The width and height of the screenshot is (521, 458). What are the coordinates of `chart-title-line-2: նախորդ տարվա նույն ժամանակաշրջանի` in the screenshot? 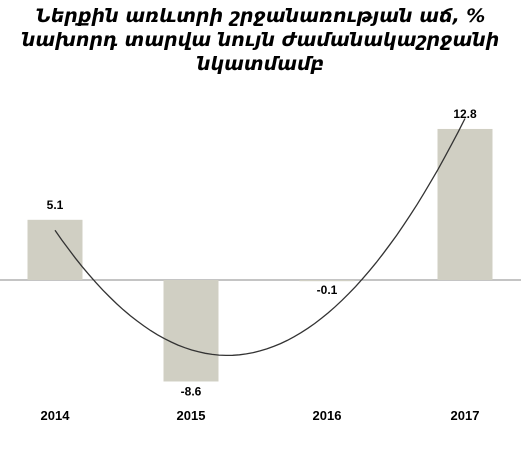 It's located at (260, 40).